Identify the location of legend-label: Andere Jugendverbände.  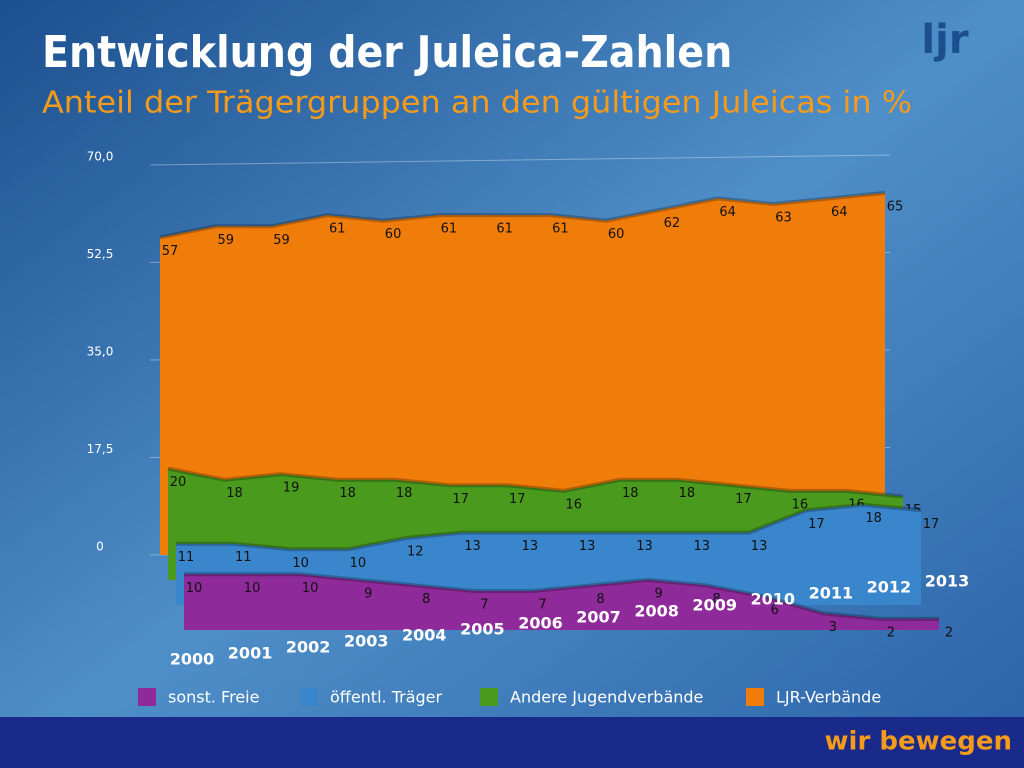
(606, 697).